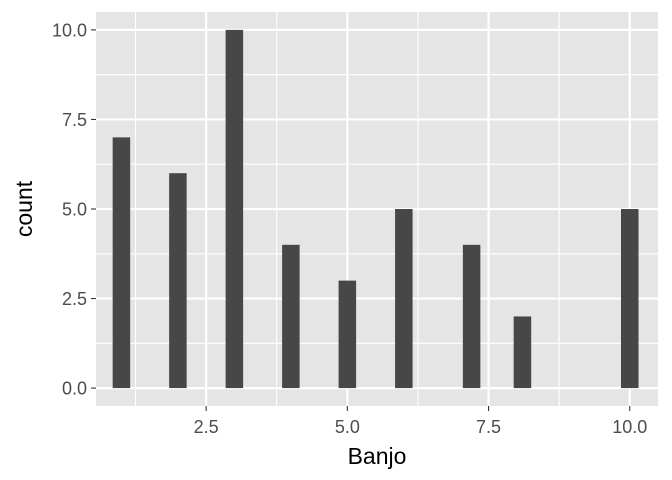 The image size is (672, 480). Describe the element at coordinates (488, 427) in the screenshot. I see `x-tick-label: 7.5` at that location.